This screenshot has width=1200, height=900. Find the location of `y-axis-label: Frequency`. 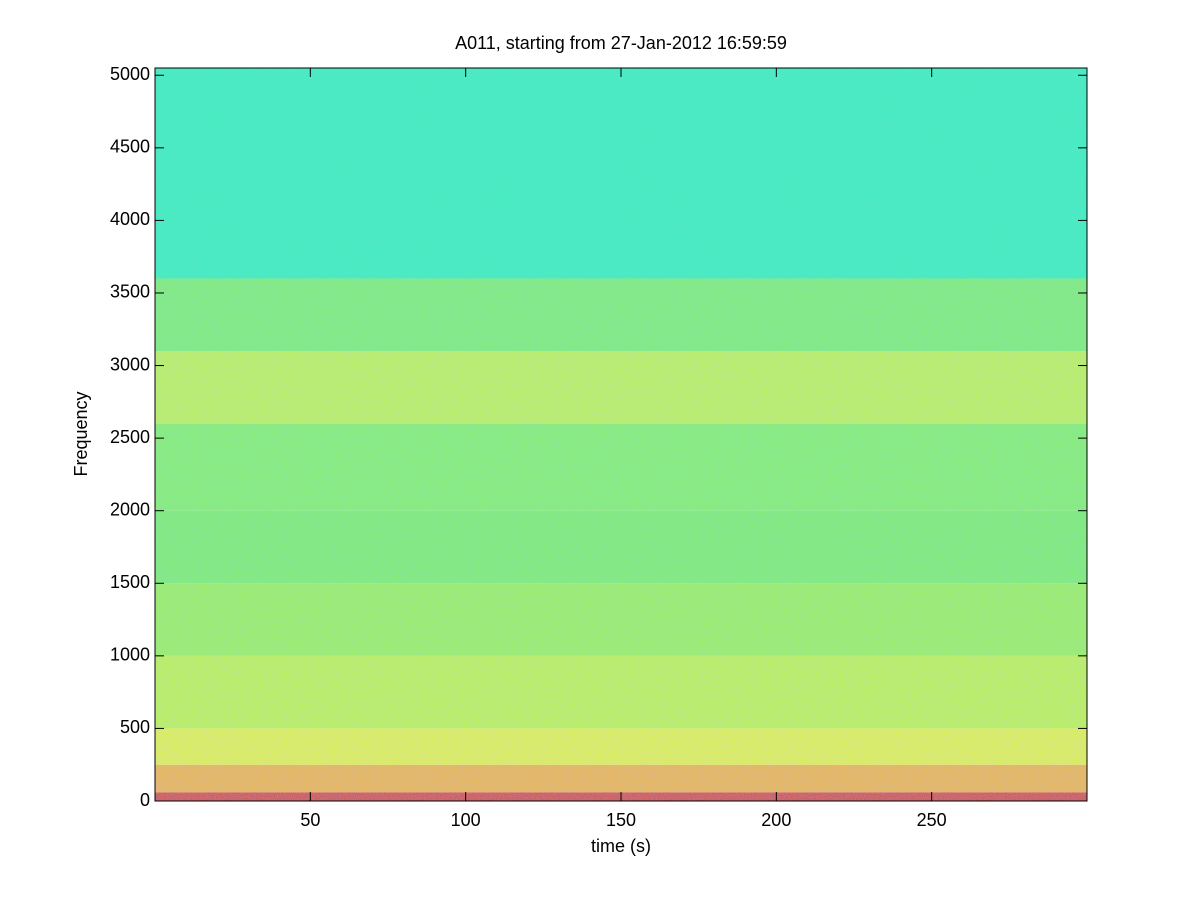

y-axis-label: Frequency is located at coordinates (81, 433).